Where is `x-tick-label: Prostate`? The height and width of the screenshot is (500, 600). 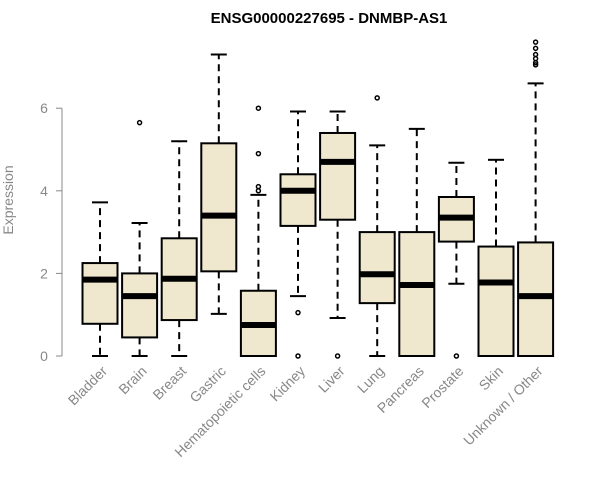
x-tick-label: Prostate is located at coordinates (442, 387).